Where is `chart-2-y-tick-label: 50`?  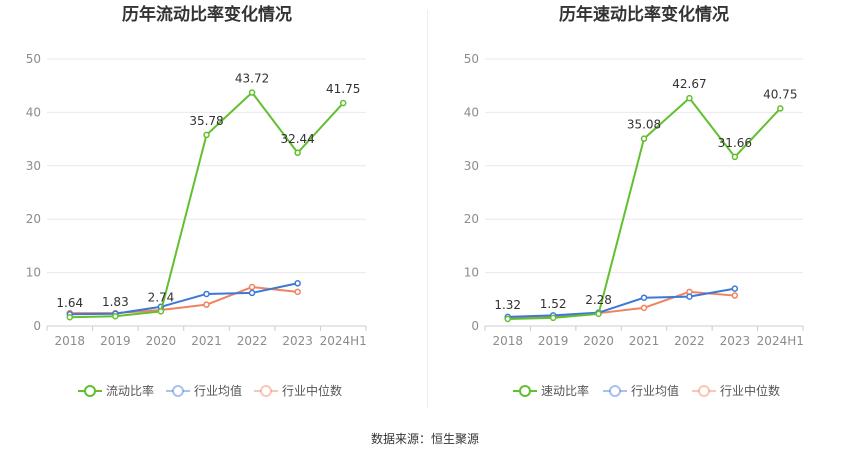
chart-2-y-tick-label: 50 is located at coordinates (471, 59).